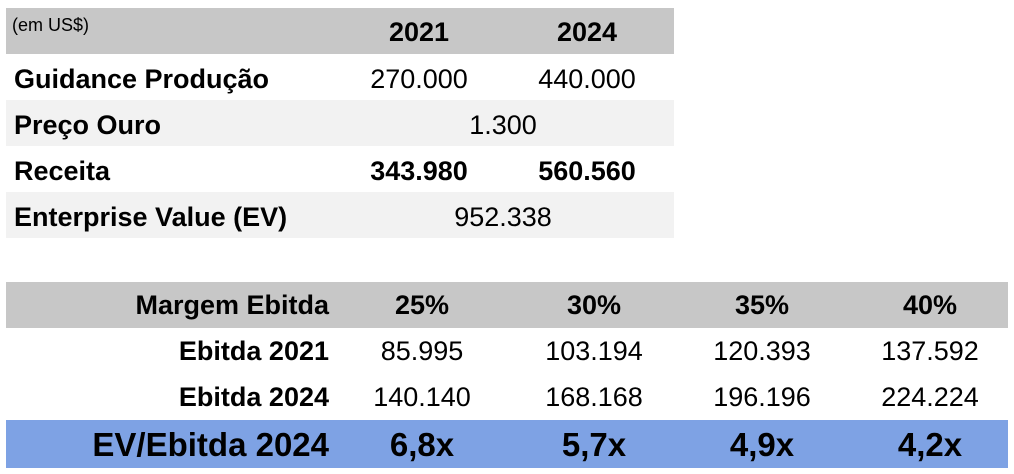 The image size is (1014, 474). Describe the element at coordinates (587, 79) in the screenshot. I see `guidance-2024: 440.000` at that location.